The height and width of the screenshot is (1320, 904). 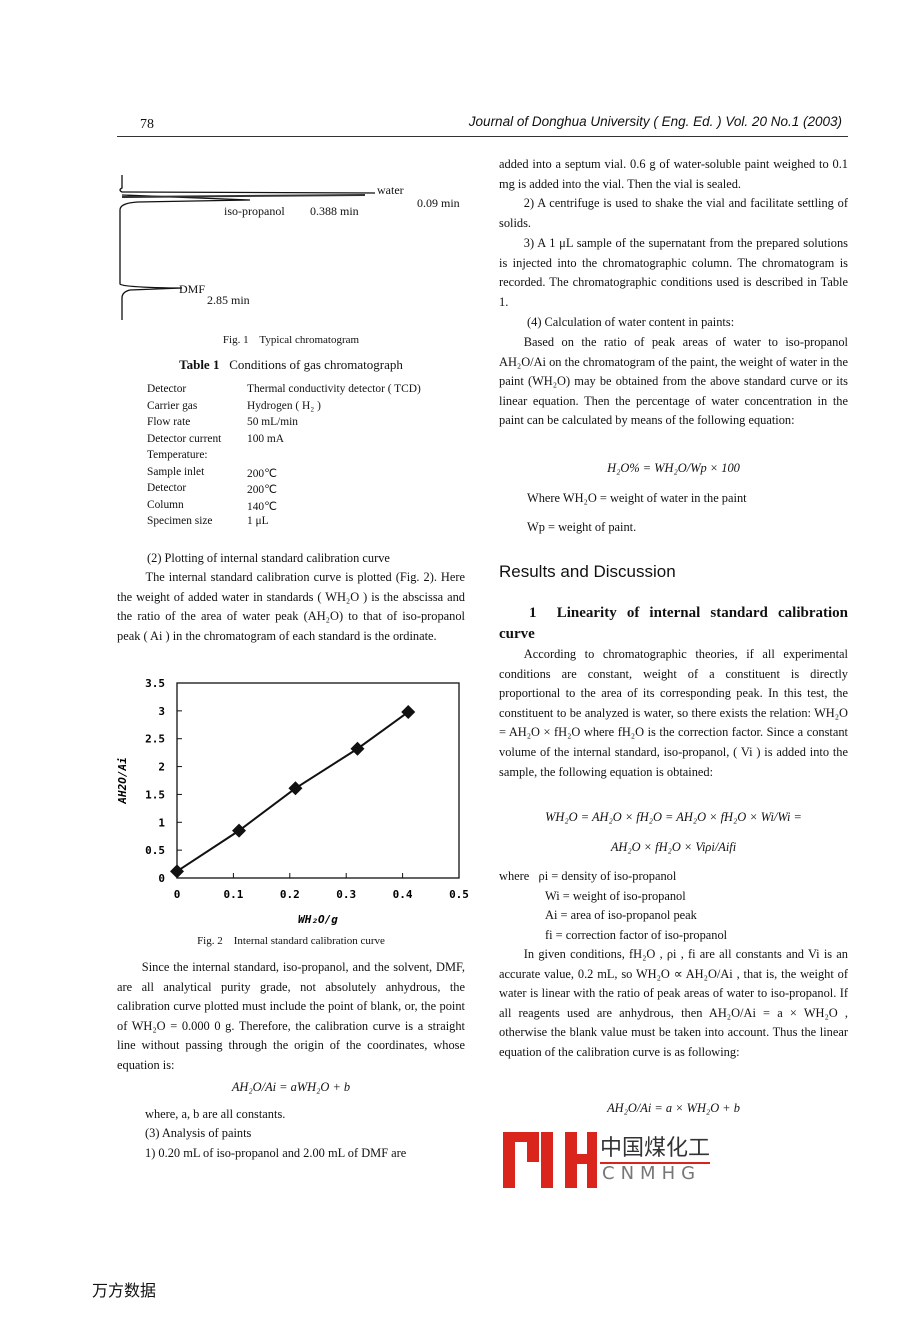 What do you see at coordinates (284, 523) in the screenshot?
I see `table-row: Specimen size 1 μL` at bounding box center [284, 523].